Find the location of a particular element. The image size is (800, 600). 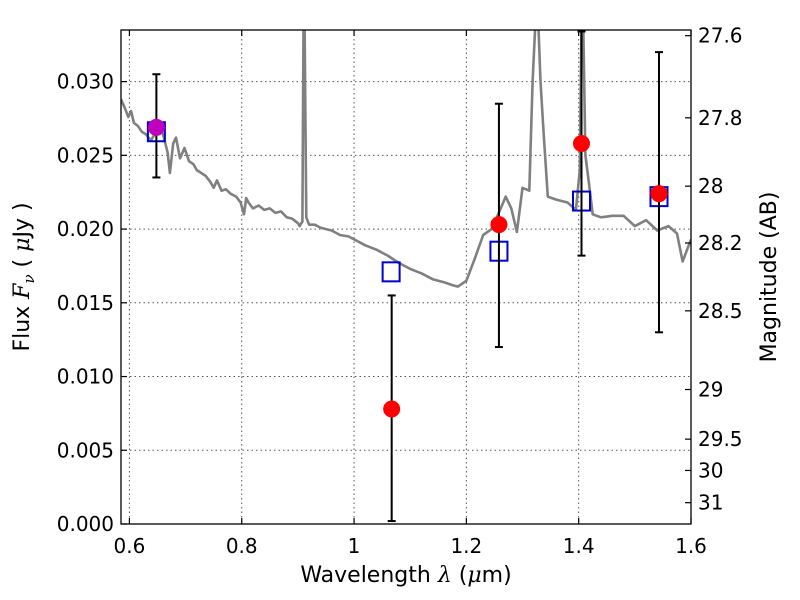

x-axis-label-unit-mu: μ is located at coordinates (474, 575).